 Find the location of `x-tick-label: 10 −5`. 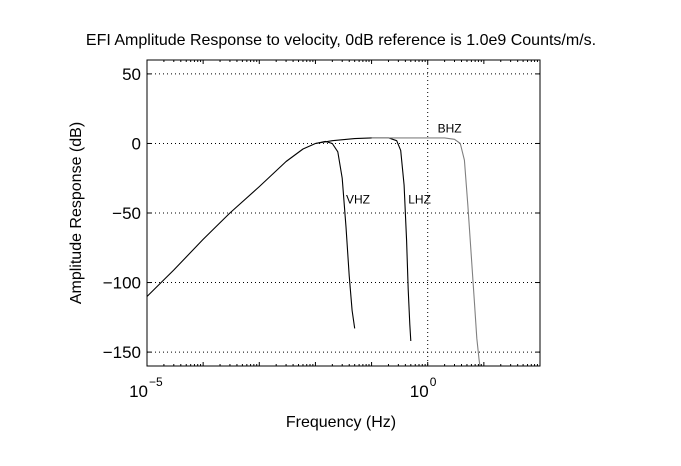

x-tick-label: 10 −5 is located at coordinates (146, 388).